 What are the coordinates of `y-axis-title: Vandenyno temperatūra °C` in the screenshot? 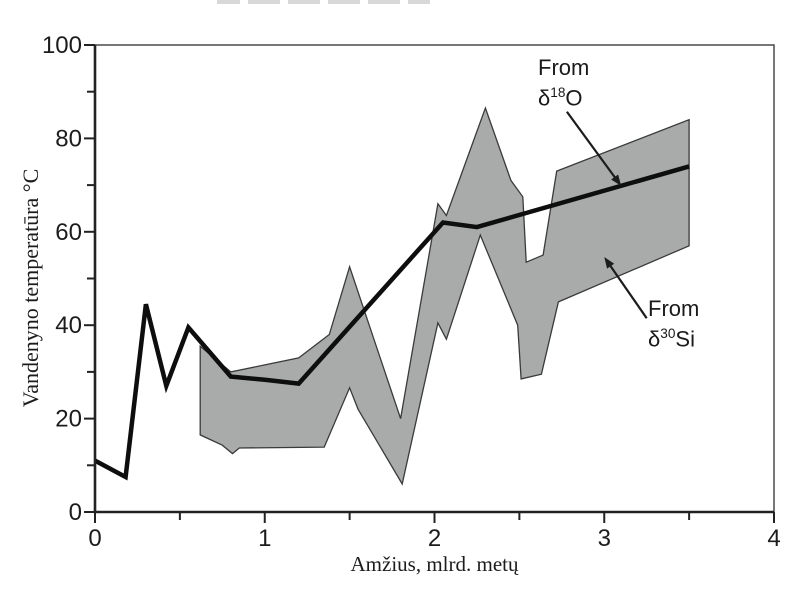 It's located at (30, 288).